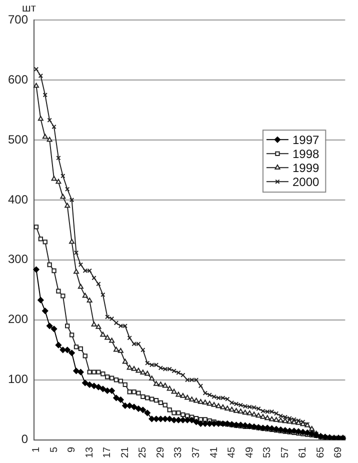 Image resolution: width=358 pixels, height=463 pixels. Describe the element at coordinates (320, 452) in the screenshot. I see `x-tick-label: 65` at that location.